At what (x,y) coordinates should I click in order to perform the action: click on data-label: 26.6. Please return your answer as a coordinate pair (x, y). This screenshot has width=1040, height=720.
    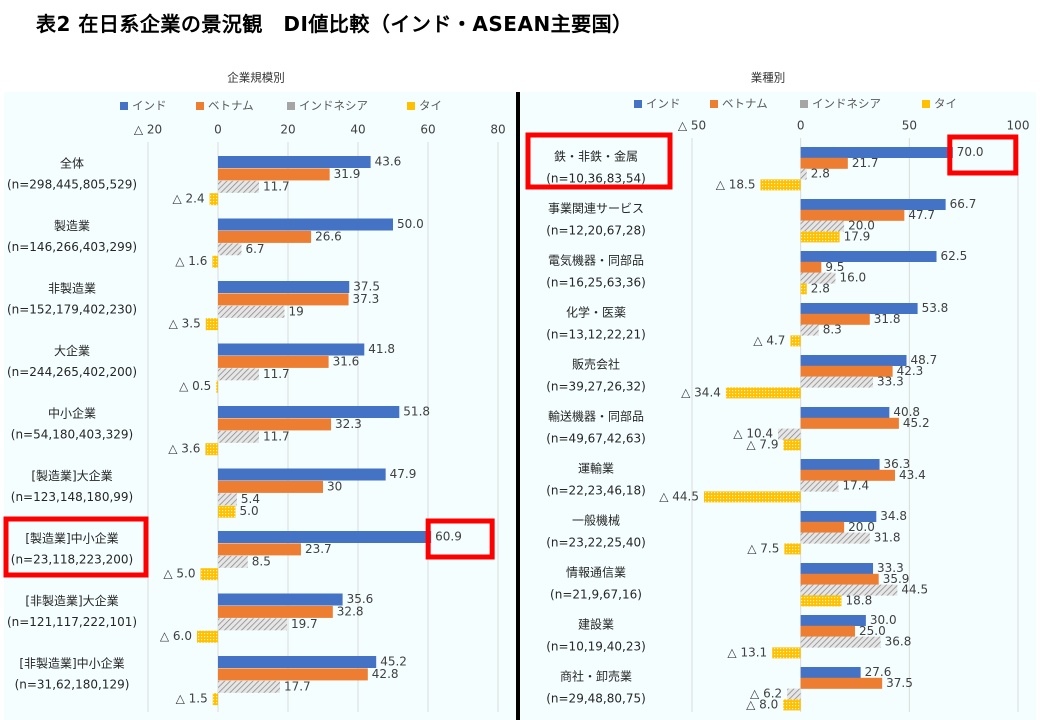
    Looking at the image, I should click on (328, 236).